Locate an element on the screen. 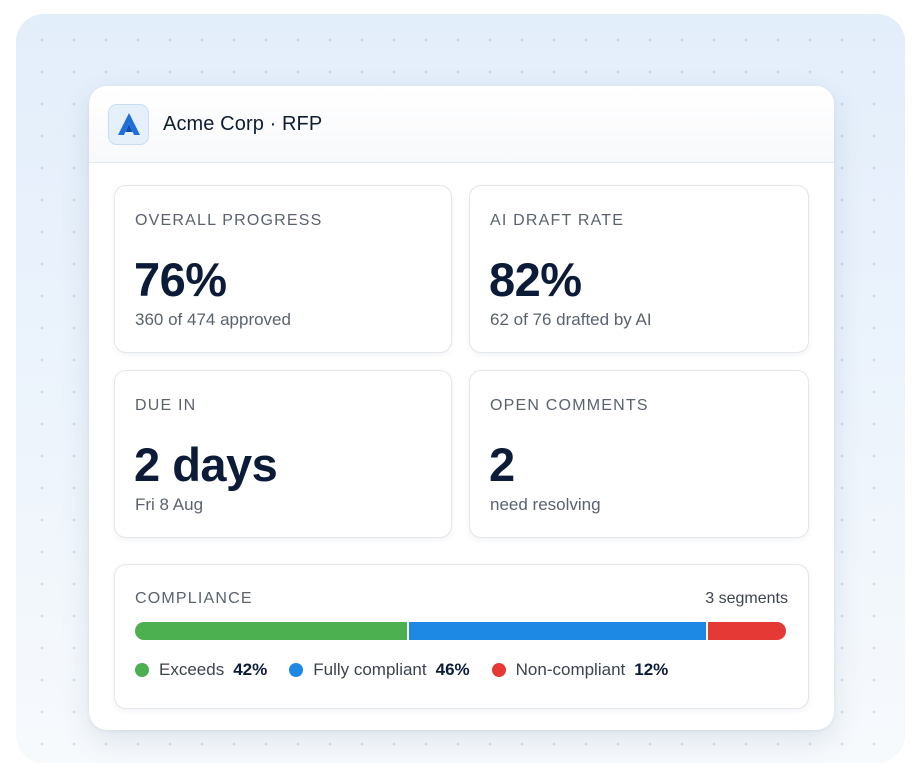  legend-item-exceeds: Exceeds 42% is located at coordinates (201, 670).